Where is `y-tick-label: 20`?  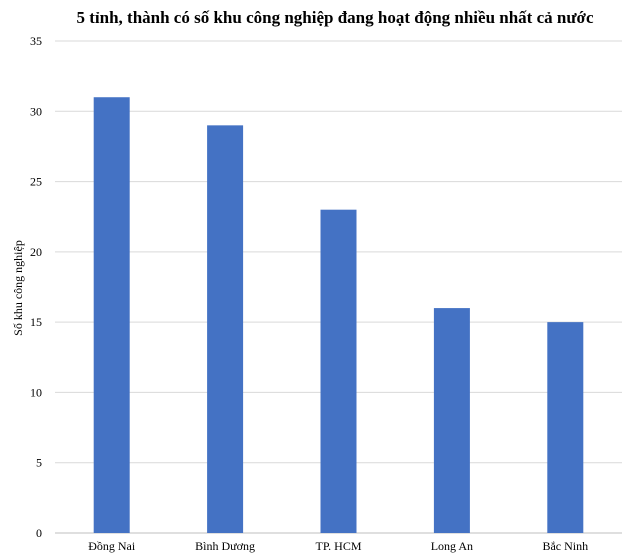
y-tick-label: 20 is located at coordinates (36, 252).